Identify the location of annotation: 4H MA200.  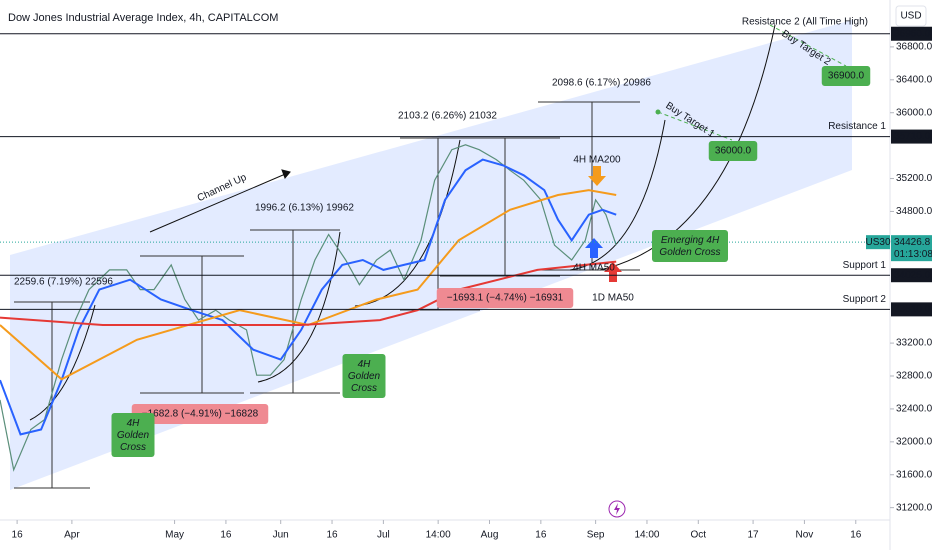
(597, 160).